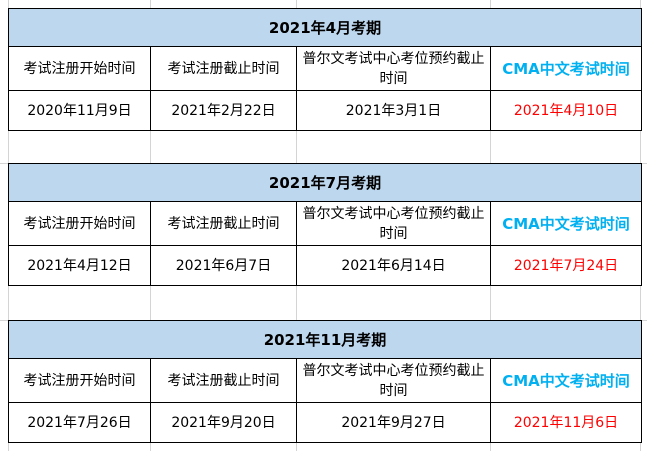 The width and height of the screenshot is (647, 451). I want to click on registration-end: 2021年2月22日, so click(223, 110).